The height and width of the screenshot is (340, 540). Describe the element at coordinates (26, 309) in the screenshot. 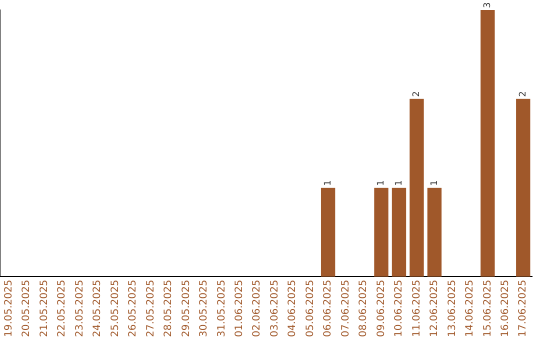

I see `x-tick-label: 20.05.2025` at that location.